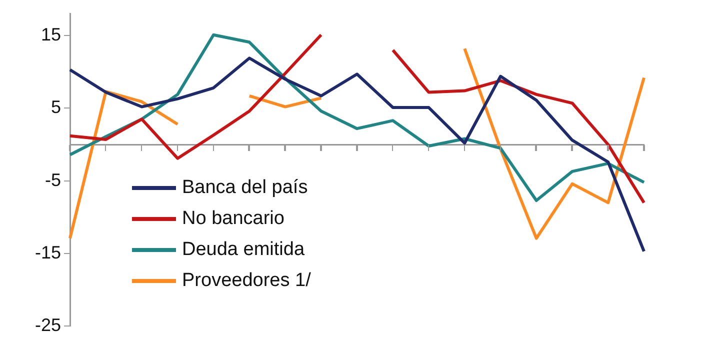 Image resolution: width=720 pixels, height=340 pixels. Describe the element at coordinates (48, 252) in the screenshot. I see `y-tick-label: -15` at that location.